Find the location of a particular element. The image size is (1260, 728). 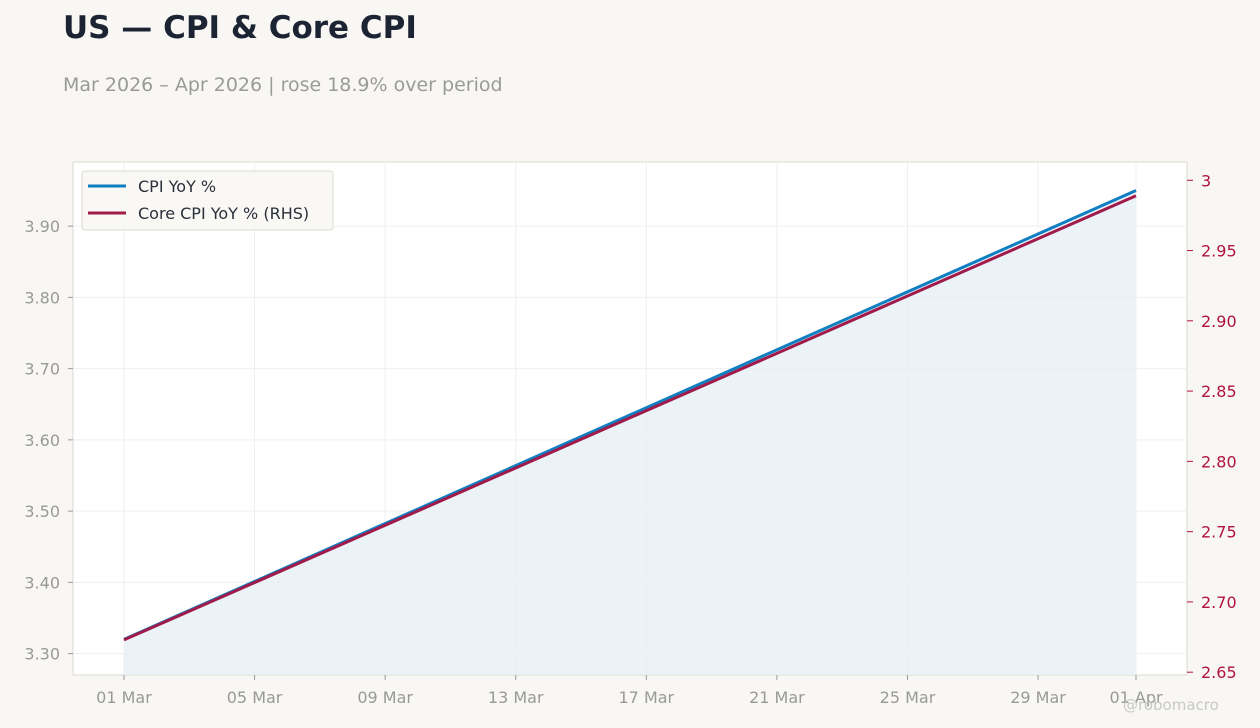

x-tick-label: 21 Mar is located at coordinates (777, 697).